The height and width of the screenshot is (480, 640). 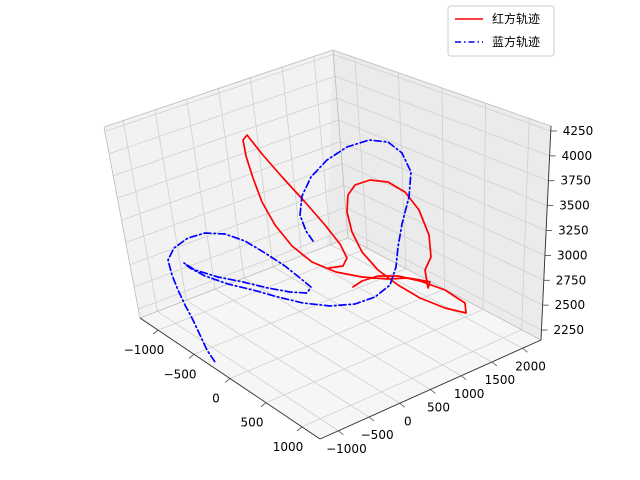 I want to click on z-tick-label: 4000, so click(x=577, y=156).